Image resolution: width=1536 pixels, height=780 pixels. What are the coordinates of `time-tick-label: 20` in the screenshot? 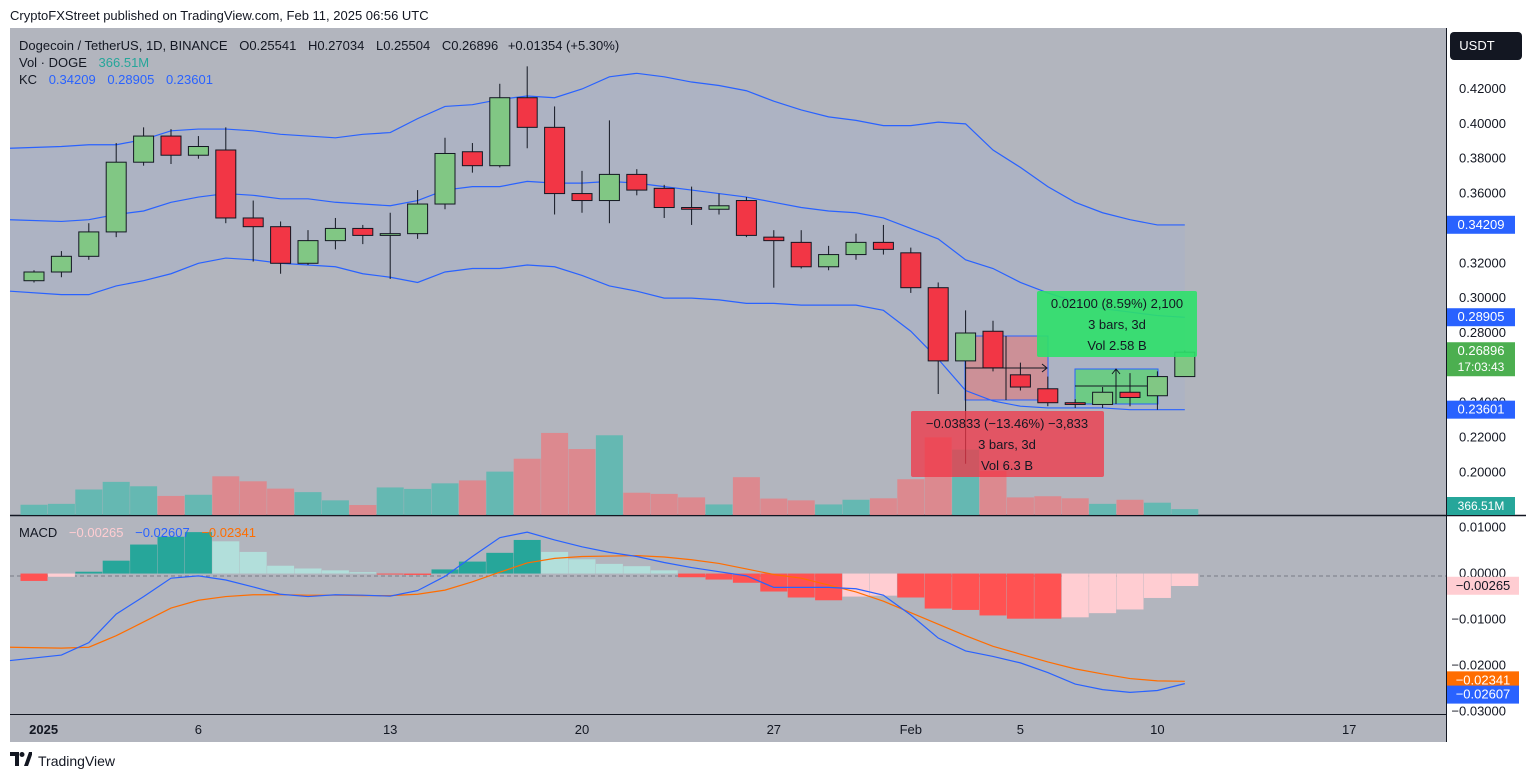 It's located at (582, 729).